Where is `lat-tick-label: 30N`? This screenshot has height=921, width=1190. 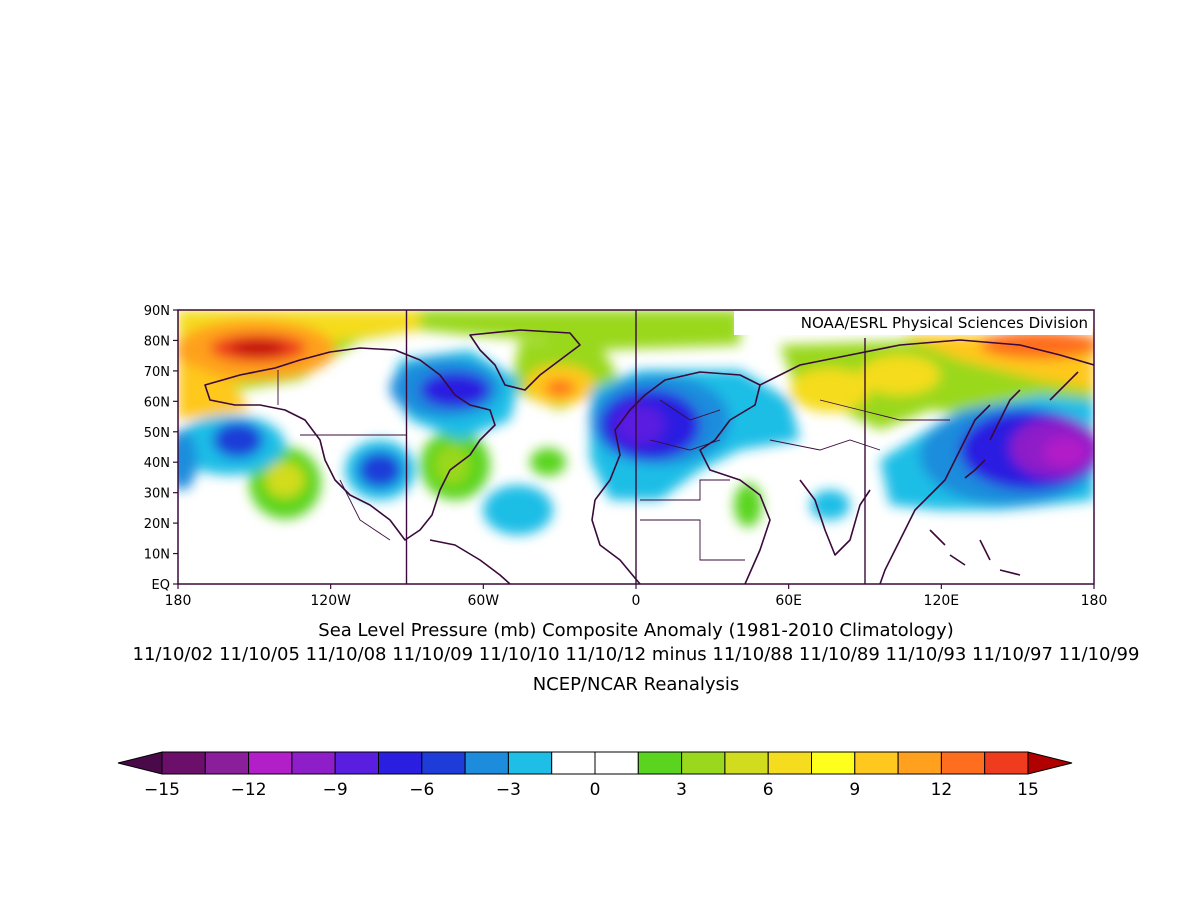 lat-tick-label: 30N is located at coordinates (157, 494).